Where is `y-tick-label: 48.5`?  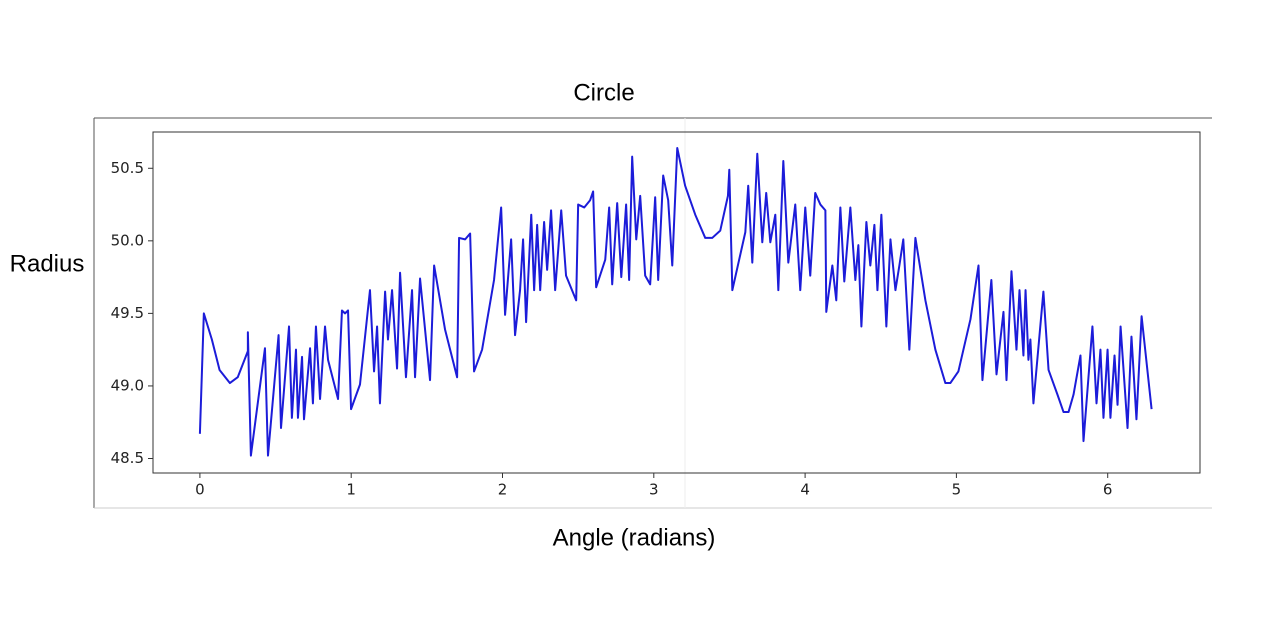
y-tick-label: 48.5 is located at coordinates (127, 458).